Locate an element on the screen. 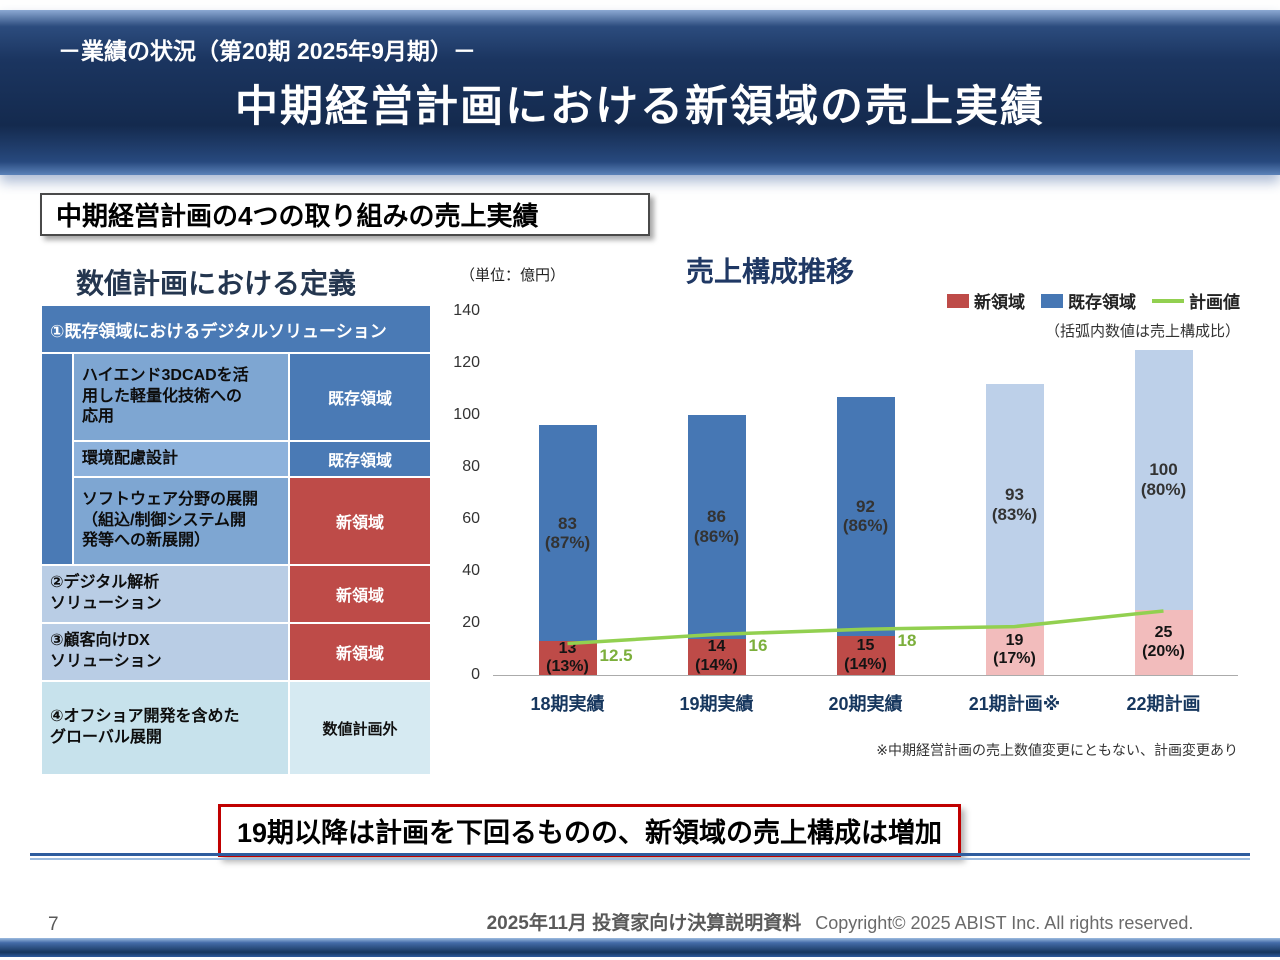  stacked-bar: 83 (87%) 13 (13%) is located at coordinates (567, 550).